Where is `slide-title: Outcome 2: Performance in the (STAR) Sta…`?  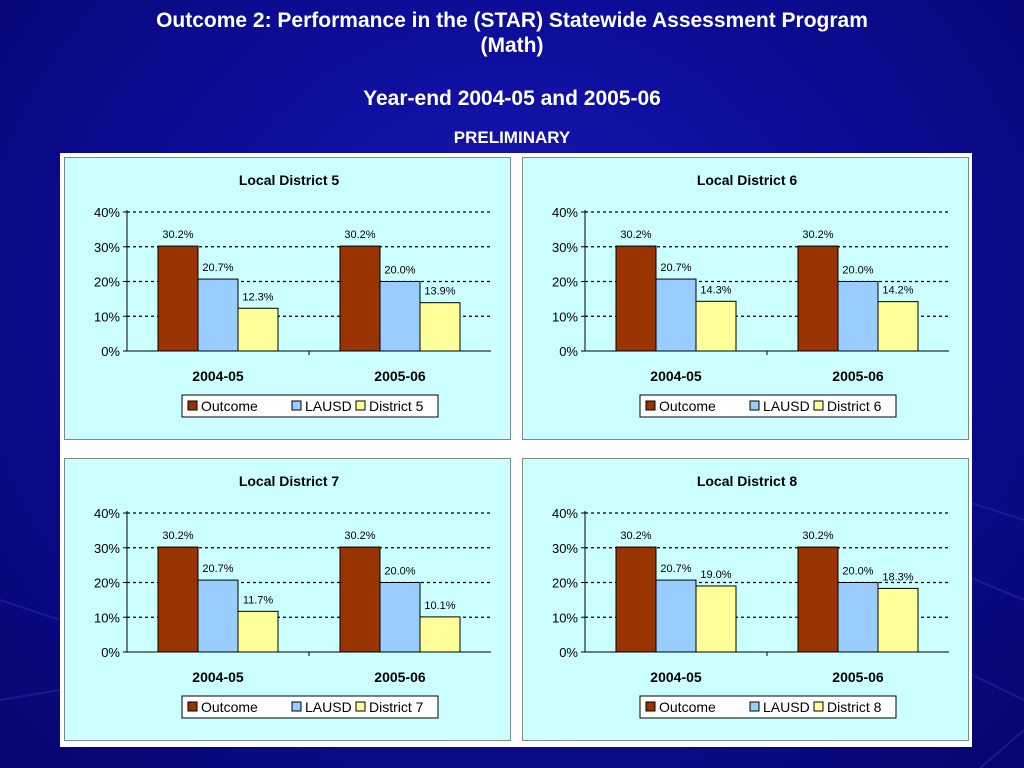 slide-title: Outcome 2: Performance in the (STAR) Sta… is located at coordinates (512, 33).